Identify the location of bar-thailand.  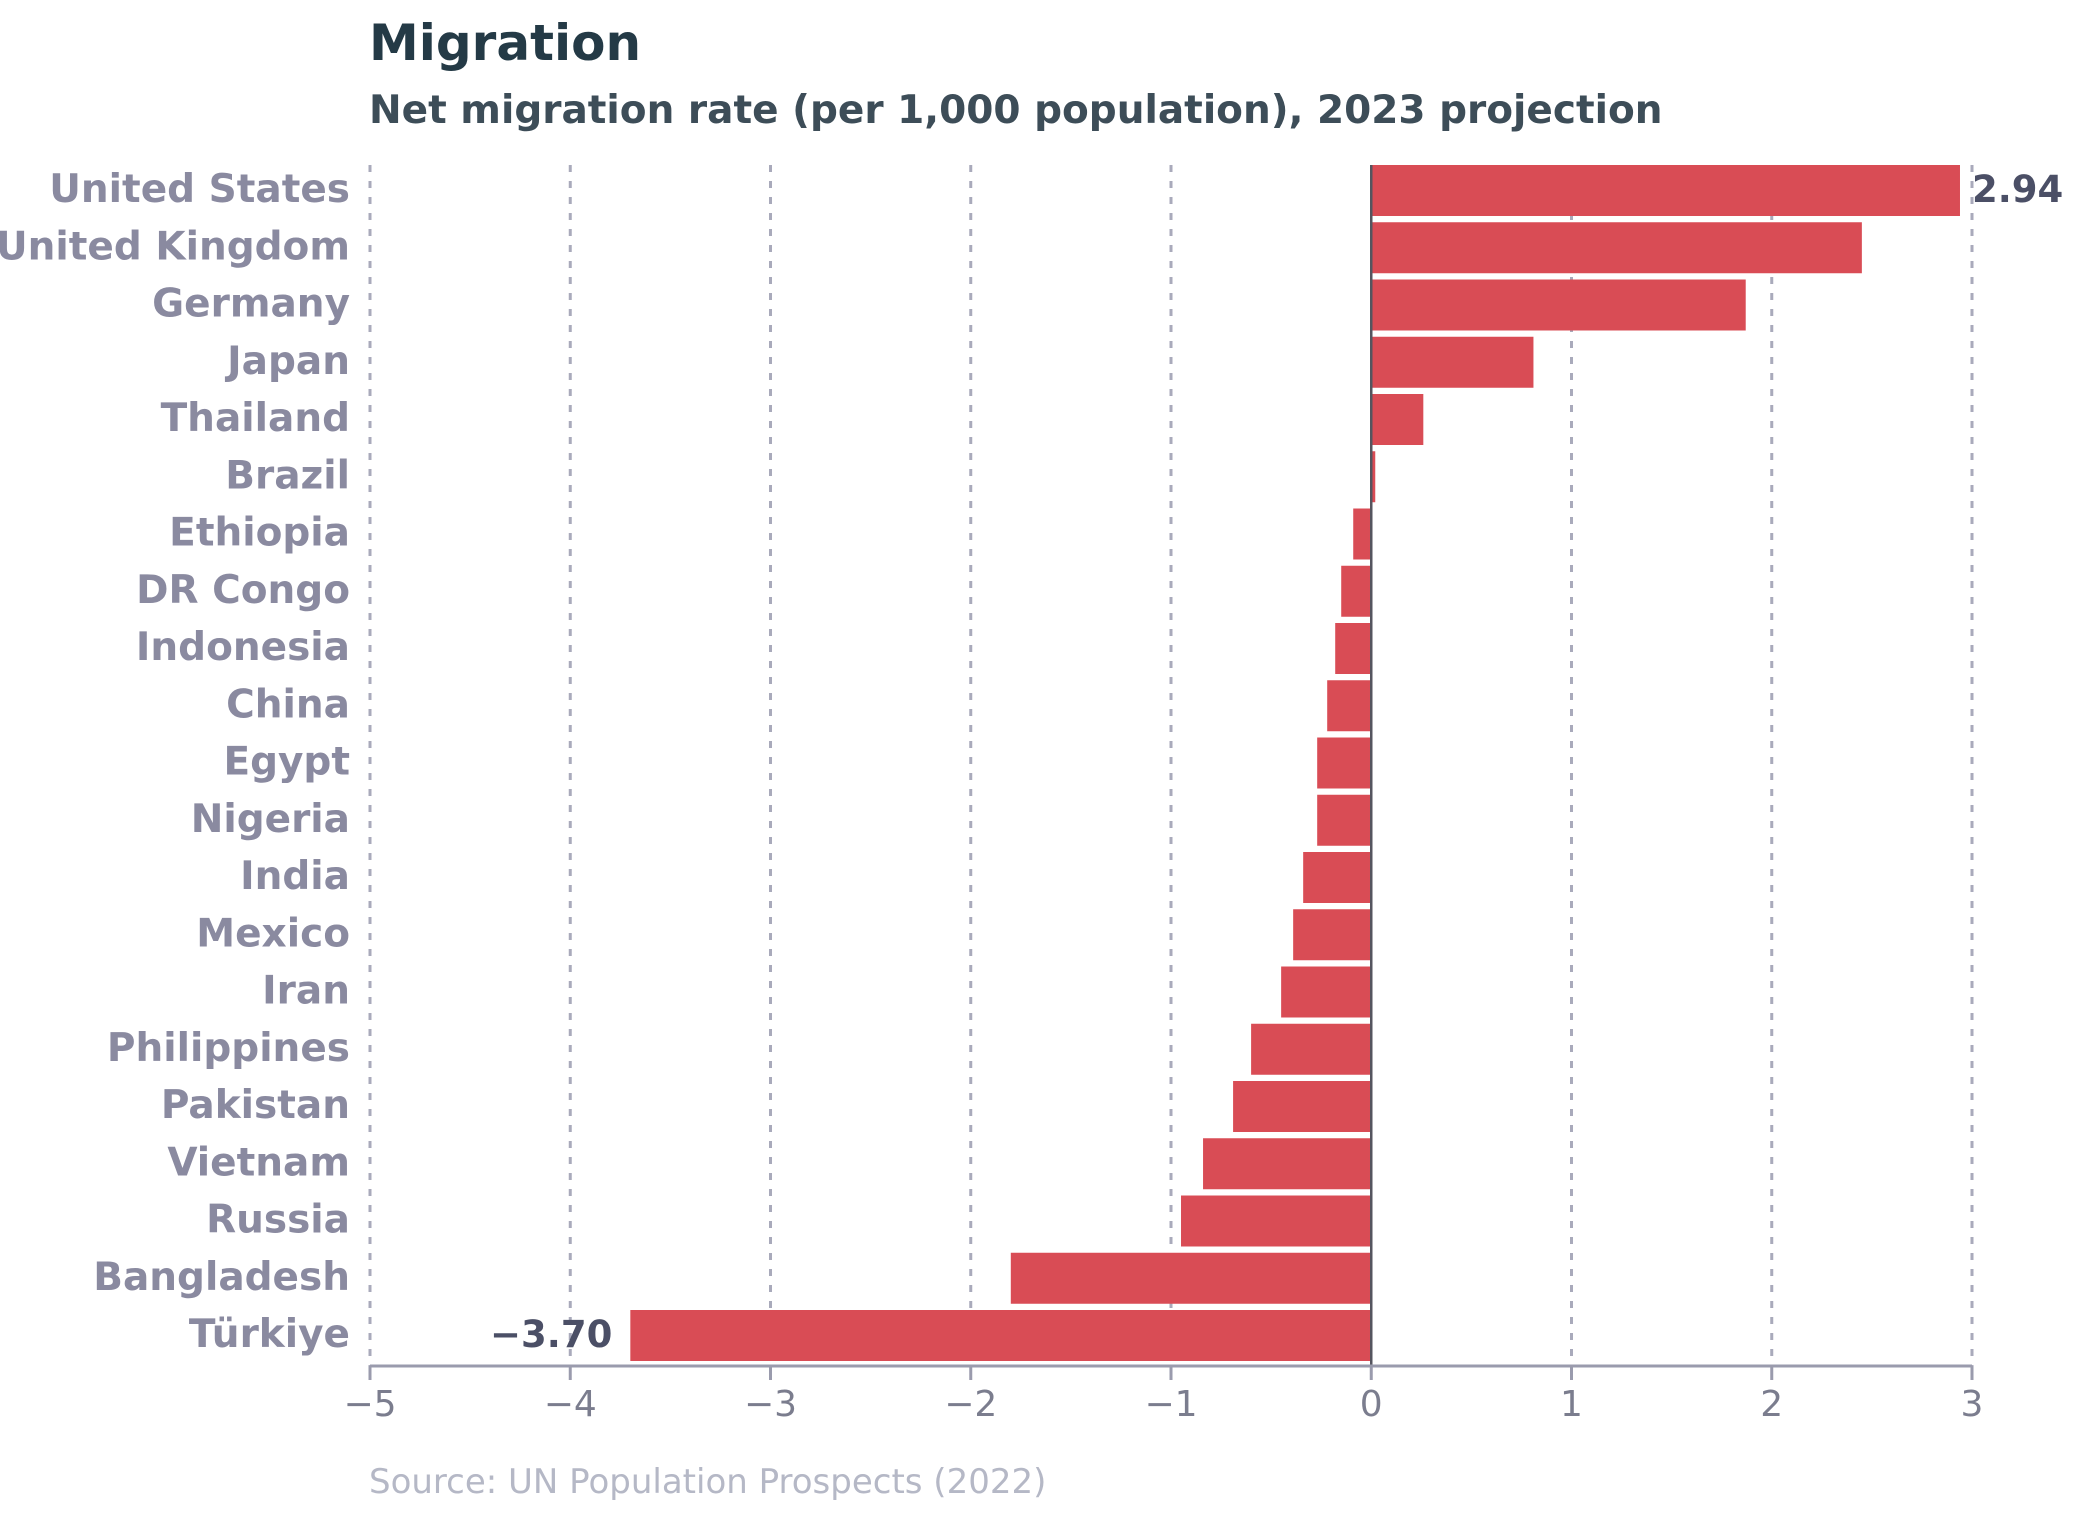
(1397, 419).